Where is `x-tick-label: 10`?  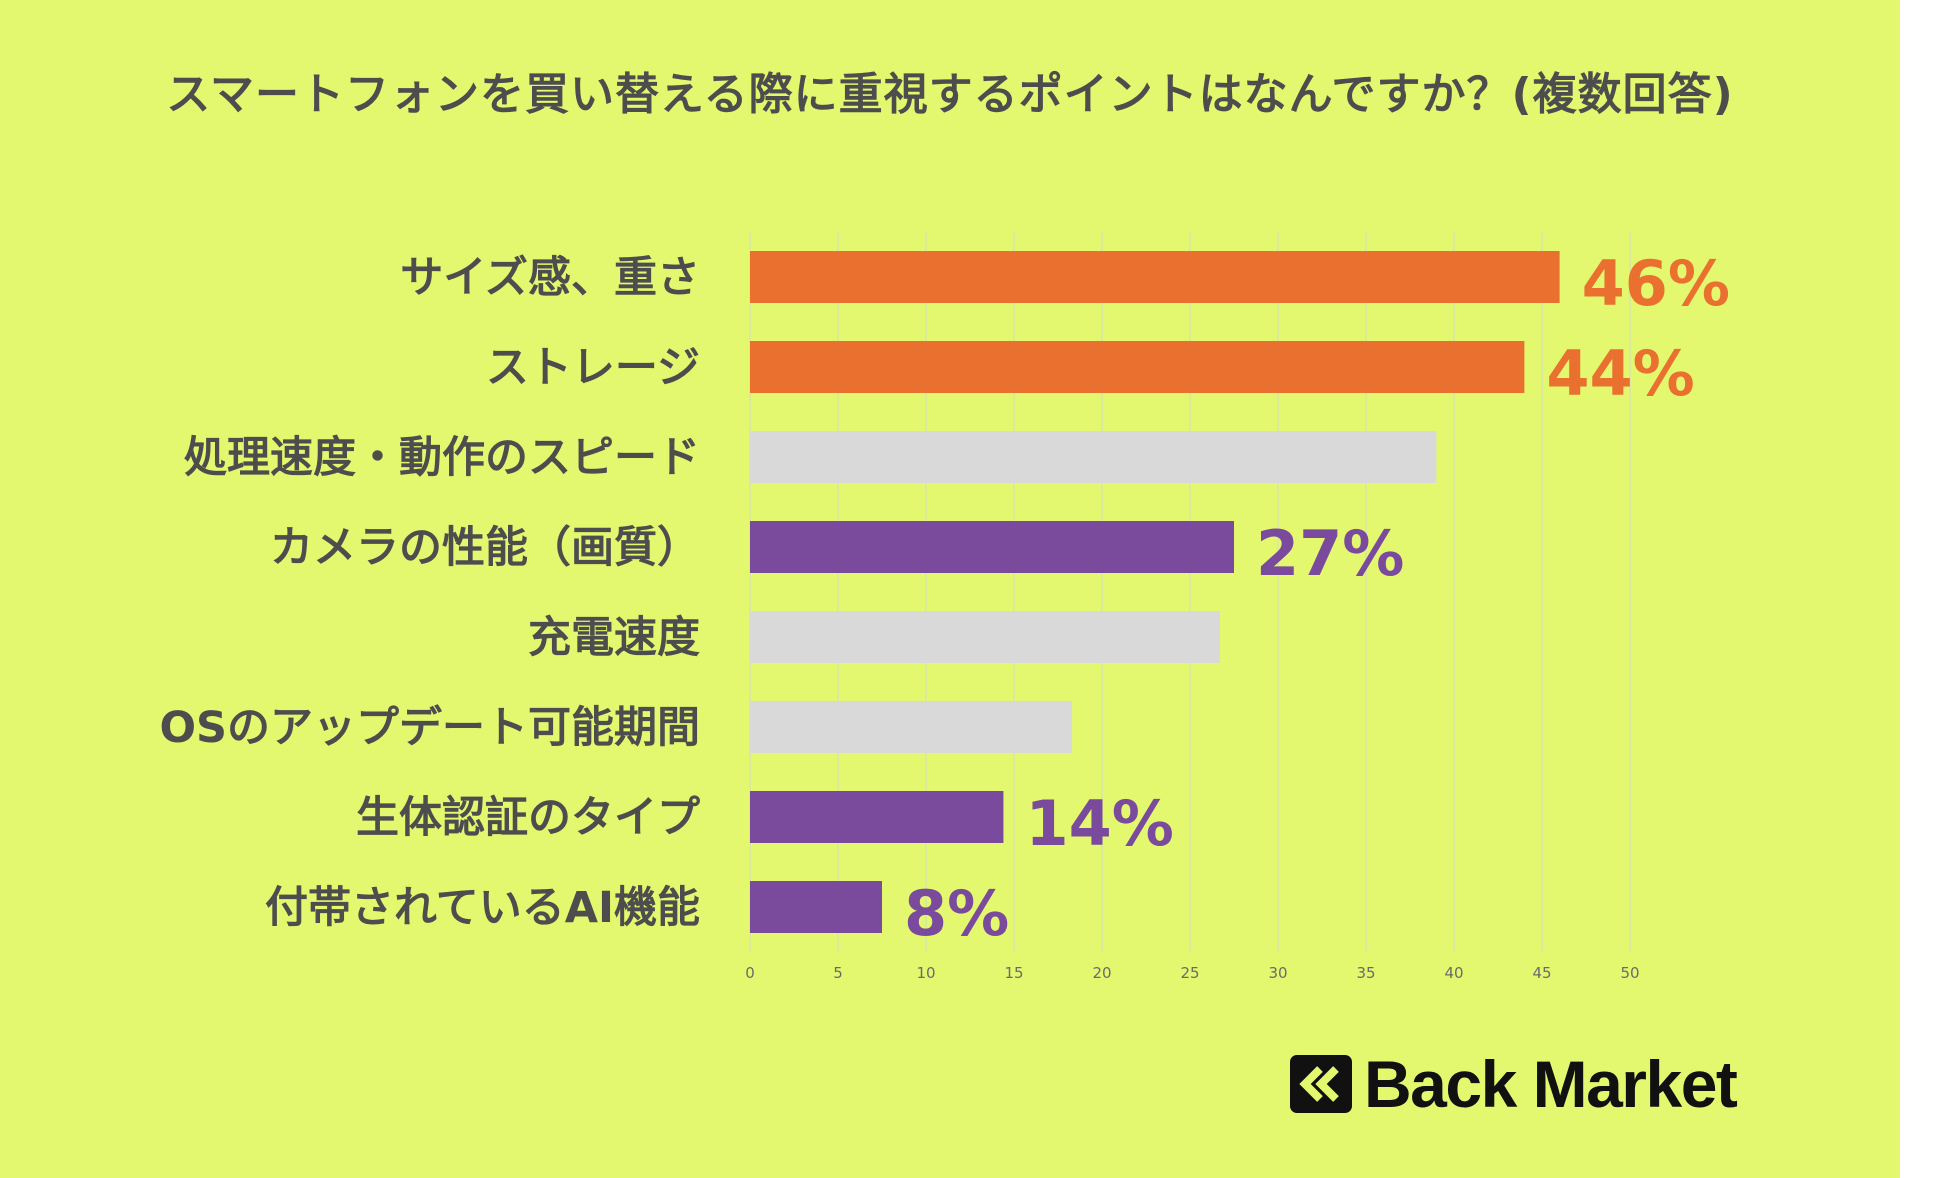 x-tick-label: 10 is located at coordinates (925, 973).